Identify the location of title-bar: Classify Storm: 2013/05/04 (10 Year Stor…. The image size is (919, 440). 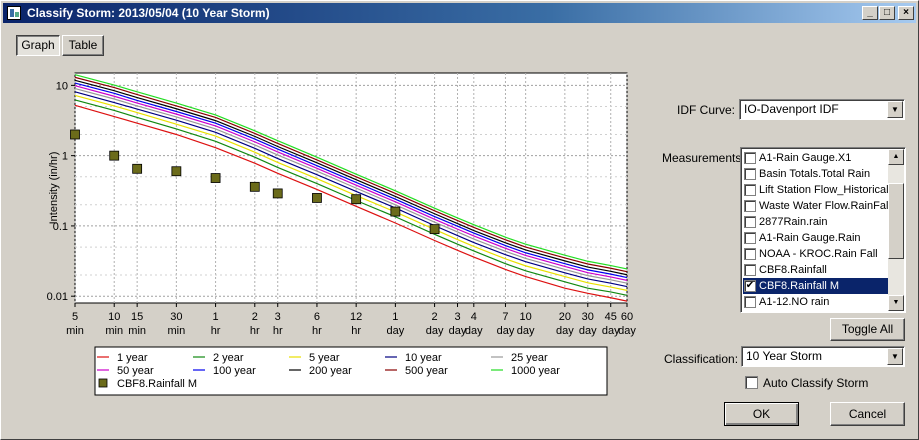
(459, 13).